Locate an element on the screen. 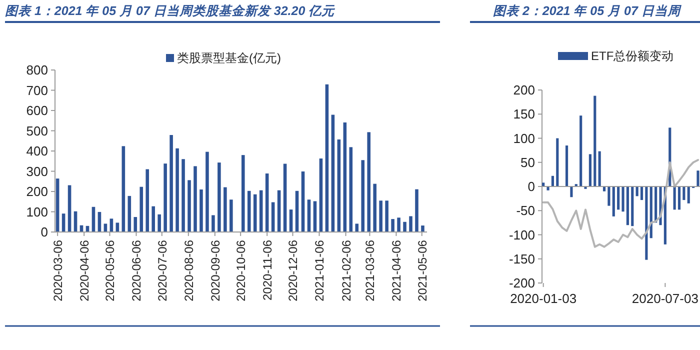 Image resolution: width=700 pixels, height=350 pixels. y-tick-label: -50 is located at coordinates (525, 210).